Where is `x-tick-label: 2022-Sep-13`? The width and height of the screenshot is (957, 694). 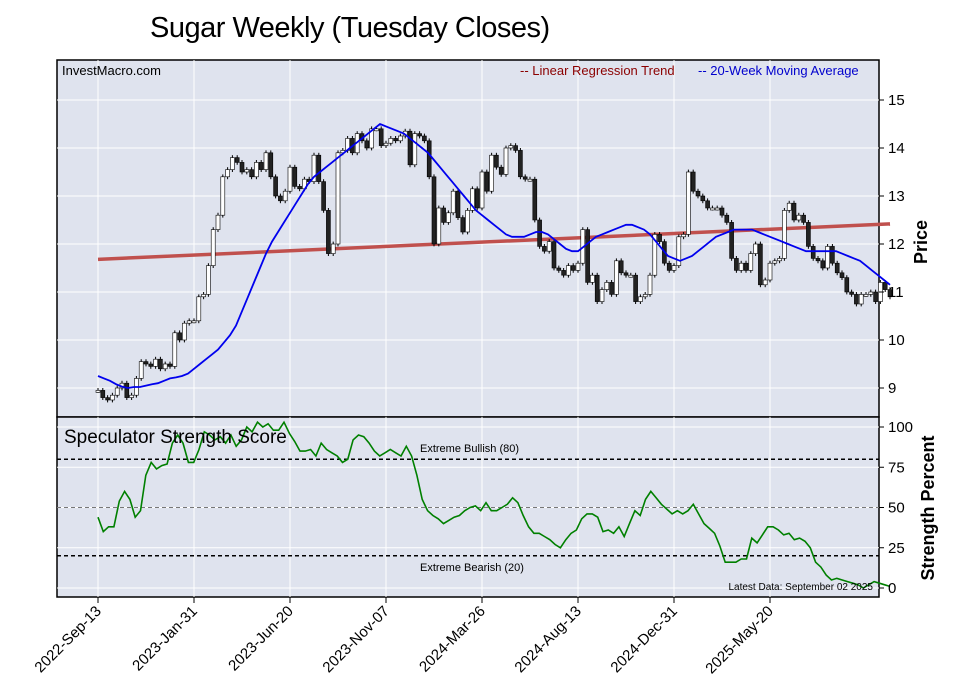
x-tick-label: 2022-Sep-13 is located at coordinates (67, 639).